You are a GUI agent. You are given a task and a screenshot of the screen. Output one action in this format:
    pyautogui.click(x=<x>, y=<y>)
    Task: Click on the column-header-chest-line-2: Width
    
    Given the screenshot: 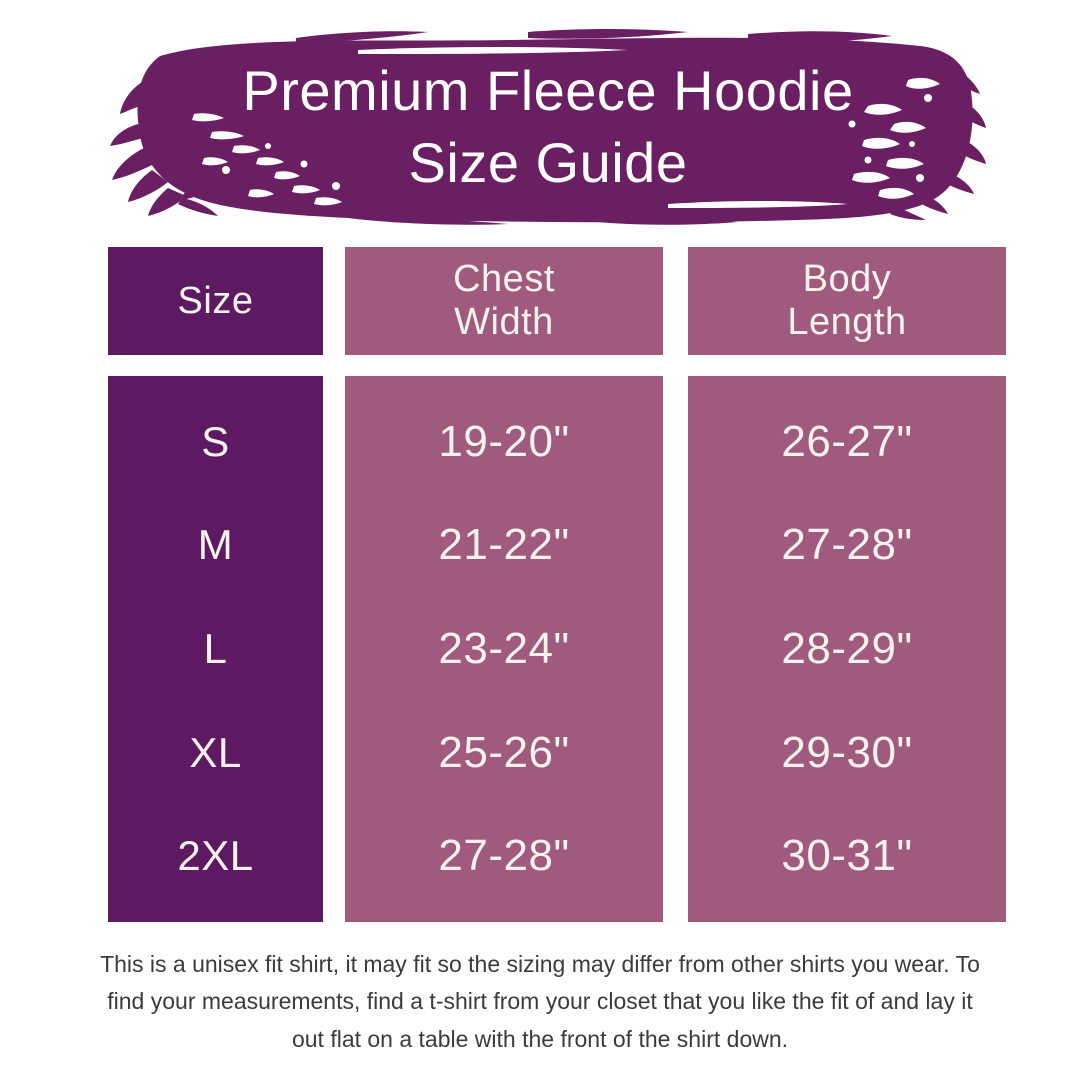 What is the action you would take?
    pyautogui.click(x=504, y=322)
    